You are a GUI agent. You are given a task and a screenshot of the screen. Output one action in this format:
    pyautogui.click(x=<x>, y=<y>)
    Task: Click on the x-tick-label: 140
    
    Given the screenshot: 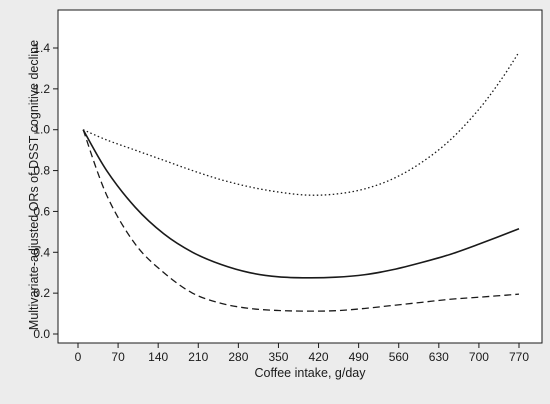 What is the action you would take?
    pyautogui.click(x=158, y=357)
    